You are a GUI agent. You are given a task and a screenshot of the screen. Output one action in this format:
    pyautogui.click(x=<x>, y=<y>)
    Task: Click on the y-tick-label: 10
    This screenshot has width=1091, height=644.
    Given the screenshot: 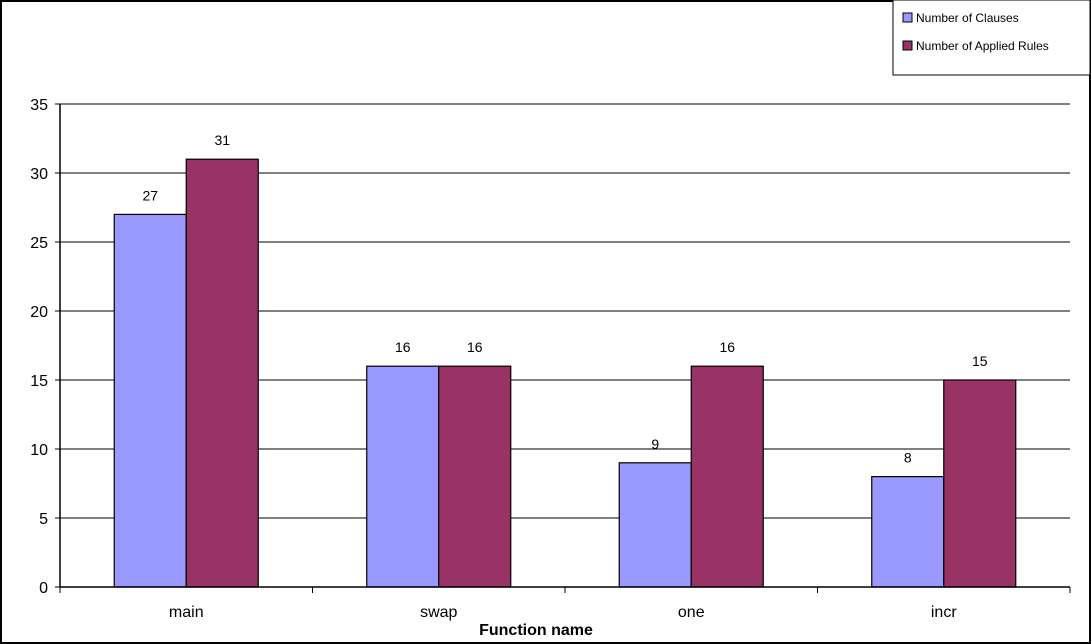 What is the action you would take?
    pyautogui.click(x=39, y=450)
    